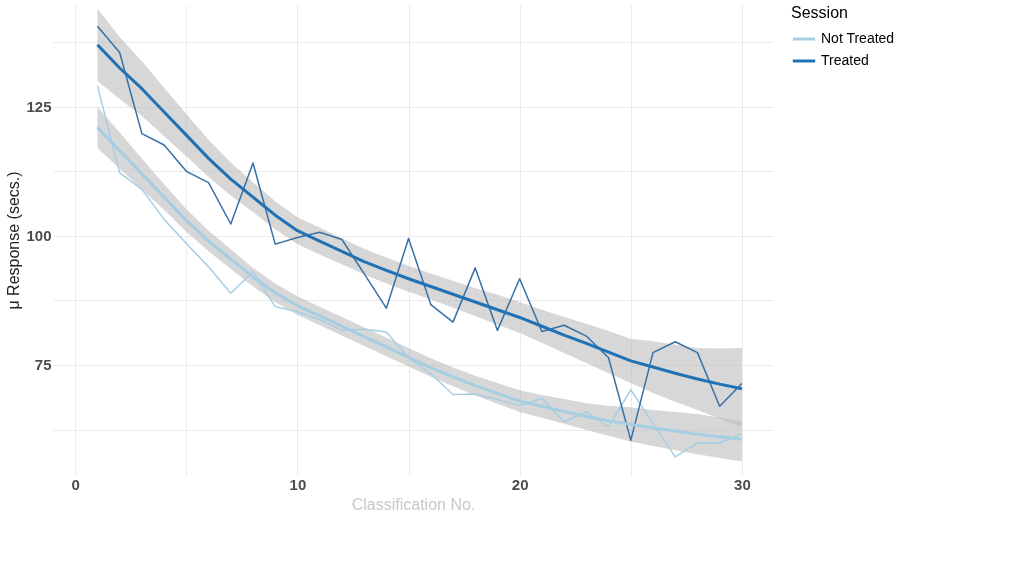 This screenshot has width=1025, height=573. Describe the element at coordinates (858, 38) in the screenshot. I see `legend-label: Not Treated` at that location.